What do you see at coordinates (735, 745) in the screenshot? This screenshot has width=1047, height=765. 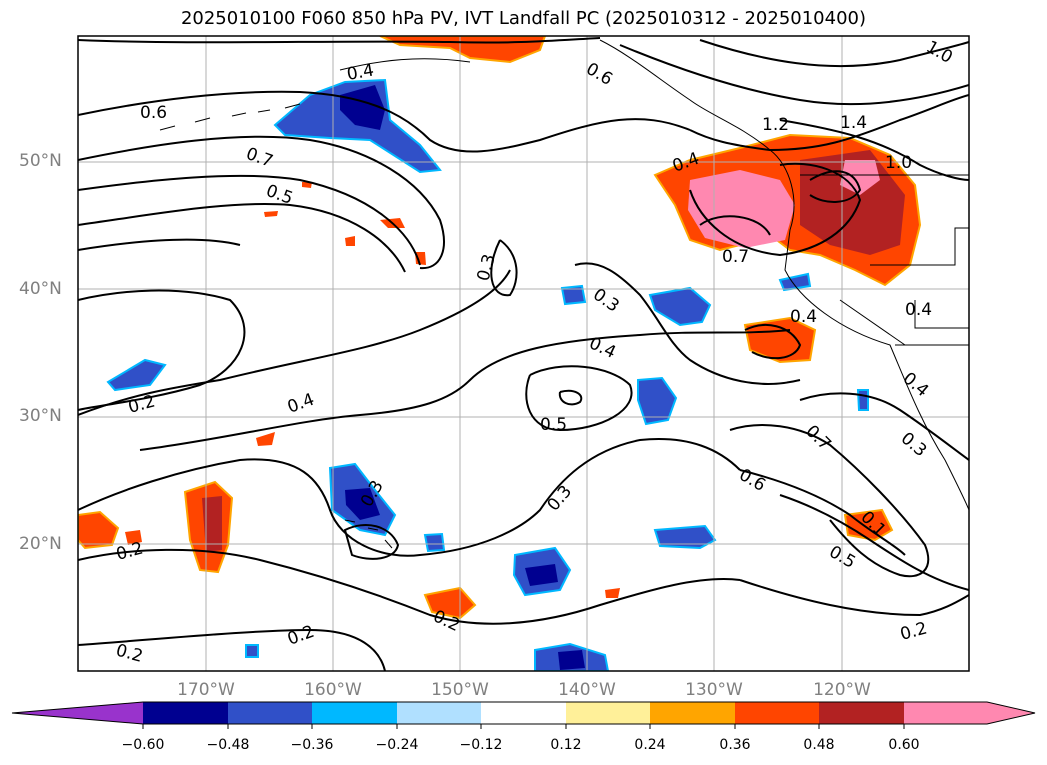 I see `colorbar-tick-label: 0.36` at bounding box center [735, 745].